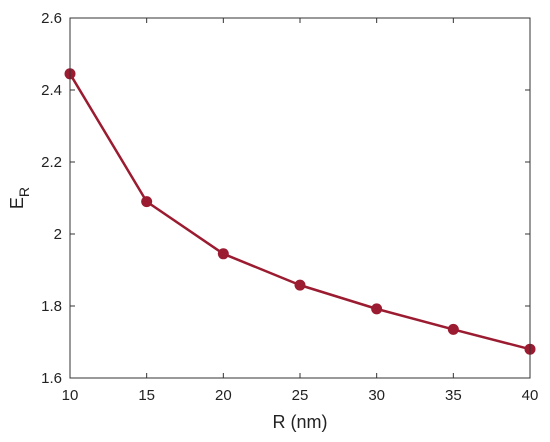  What do you see at coordinates (51, 18) in the screenshot?
I see `y-tick-label: 2.6` at bounding box center [51, 18].